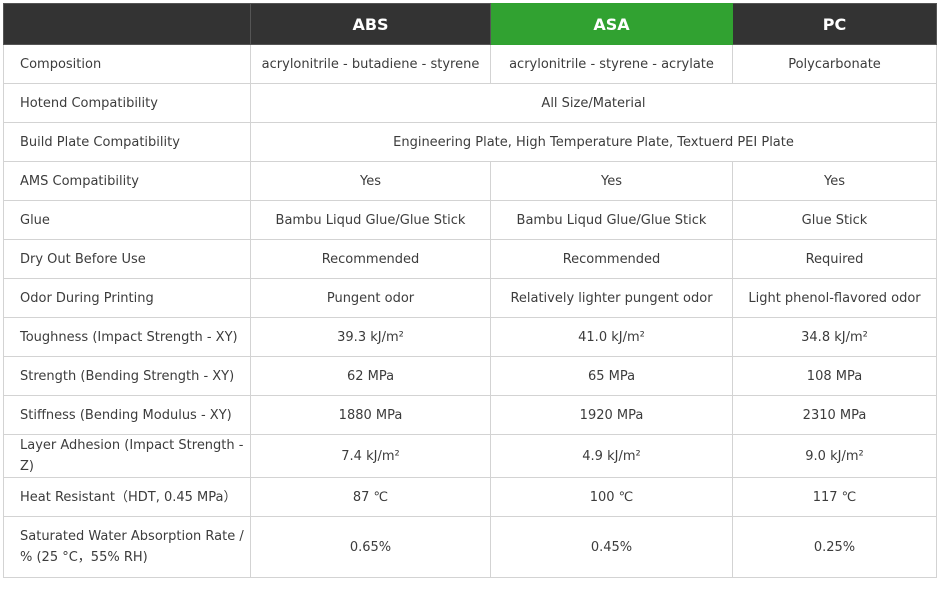 This screenshot has width=940, height=590. What do you see at coordinates (834, 497) in the screenshot?
I see `cell-pc: 117 ℃` at bounding box center [834, 497].